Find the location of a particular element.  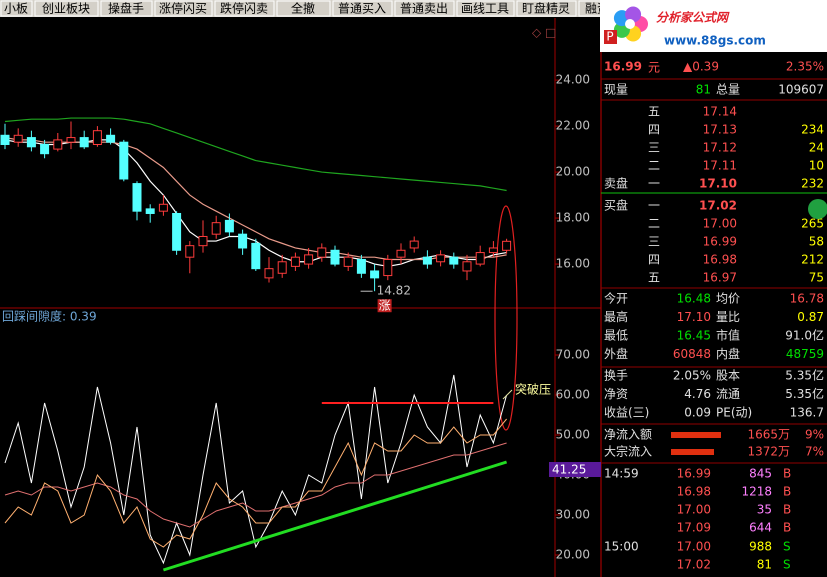

level-price: 17.00 is located at coordinates (720, 224).